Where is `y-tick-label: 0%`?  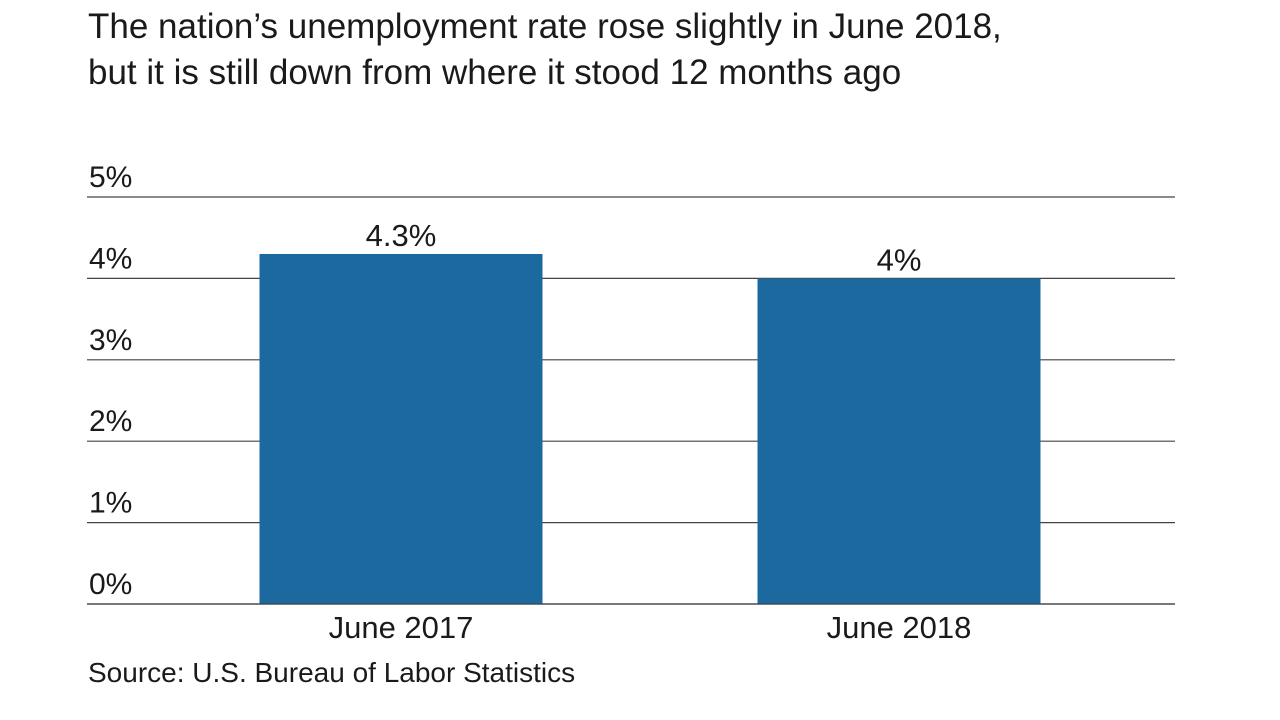
y-tick-label: 0% is located at coordinates (110, 584).